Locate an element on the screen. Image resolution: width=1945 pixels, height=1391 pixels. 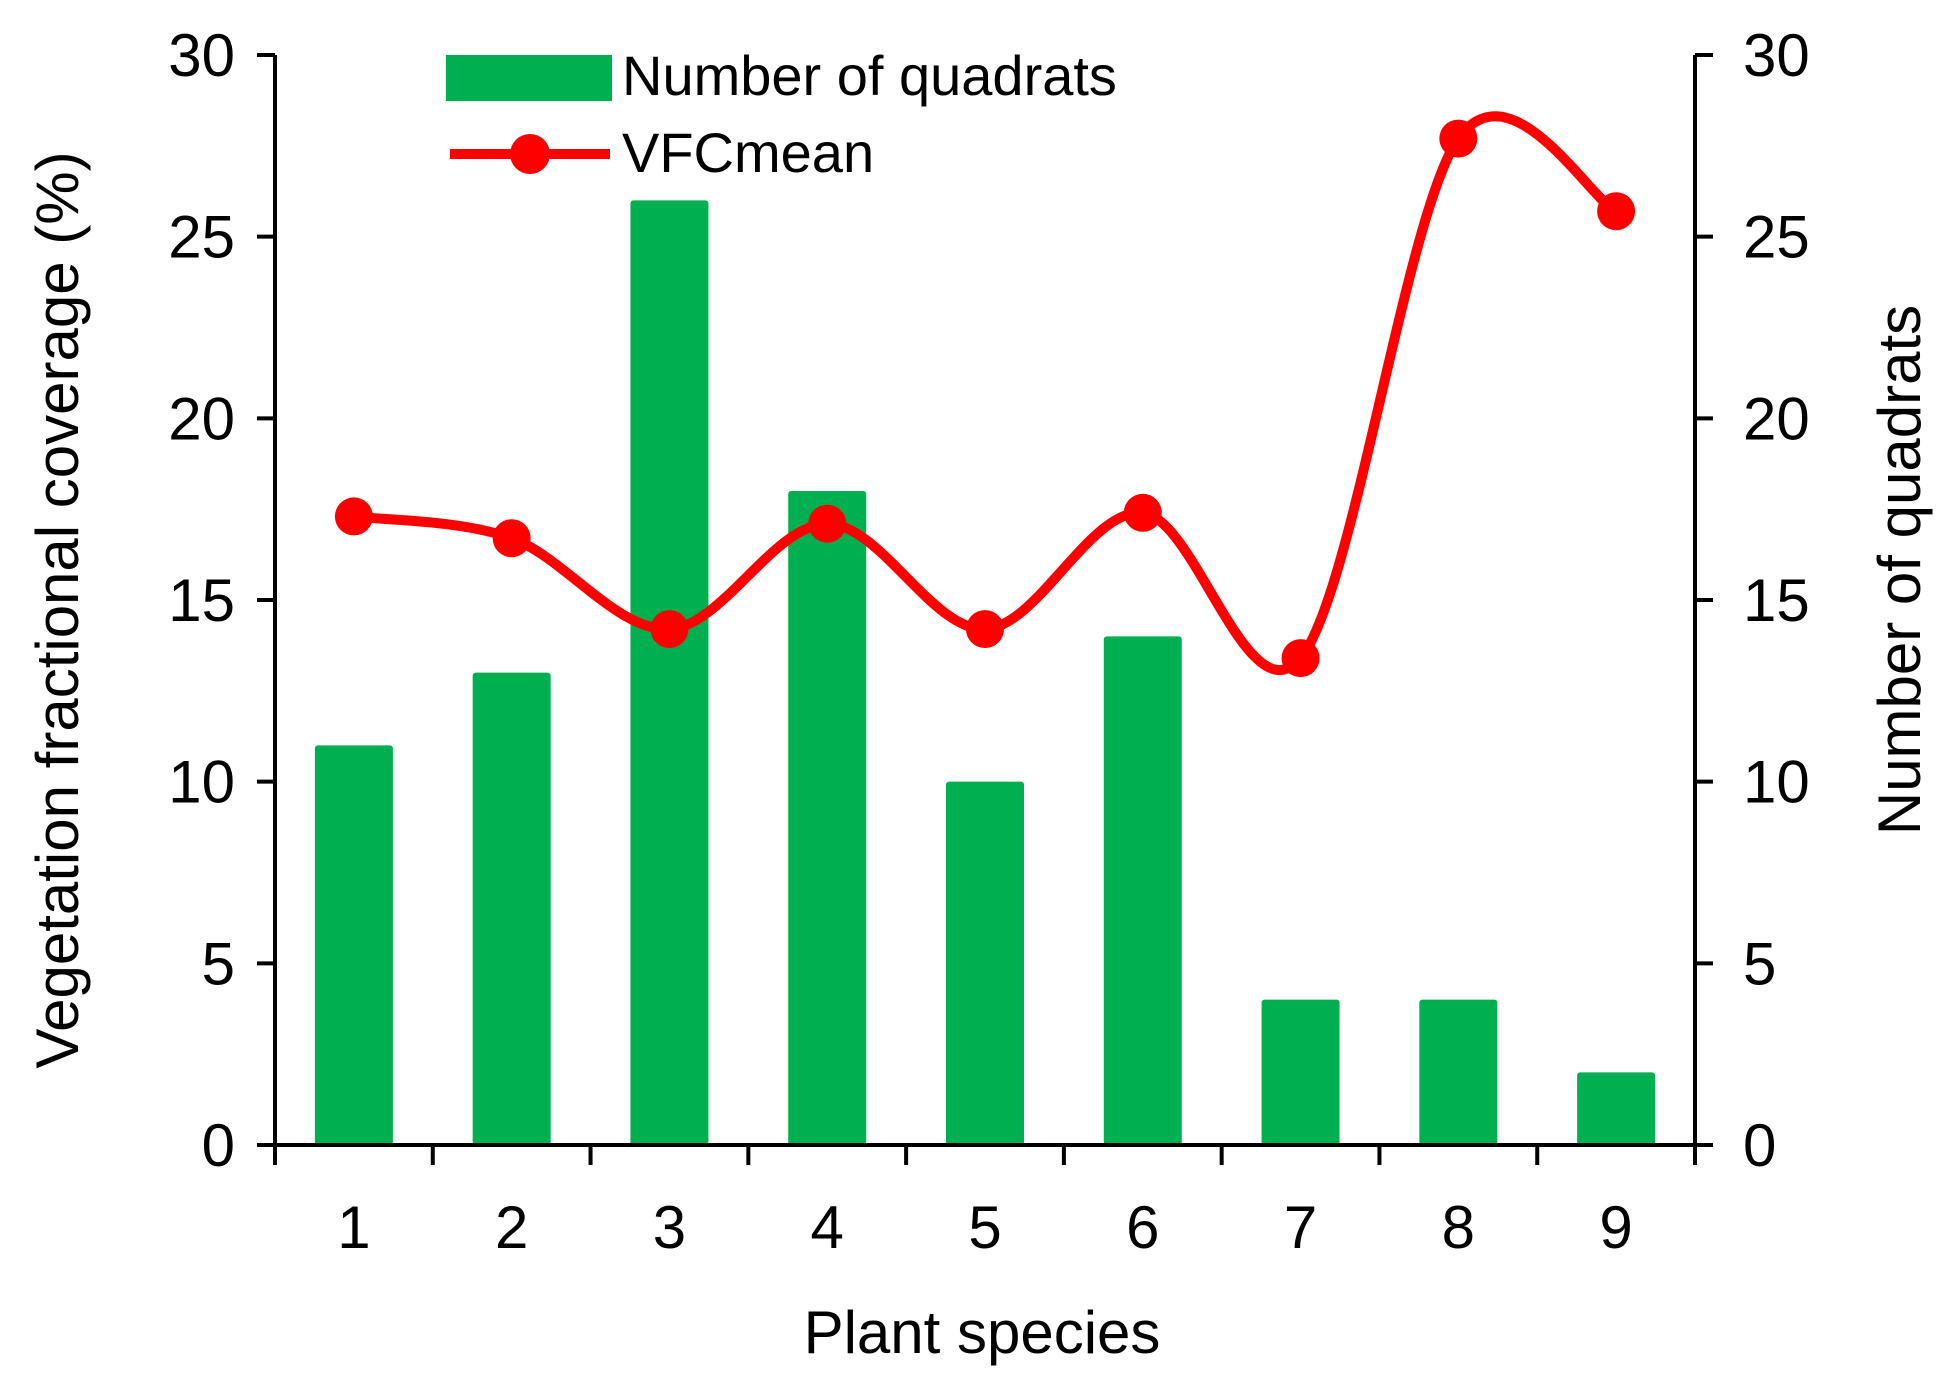
y-tick-label-right: 20 is located at coordinates (1776, 418).